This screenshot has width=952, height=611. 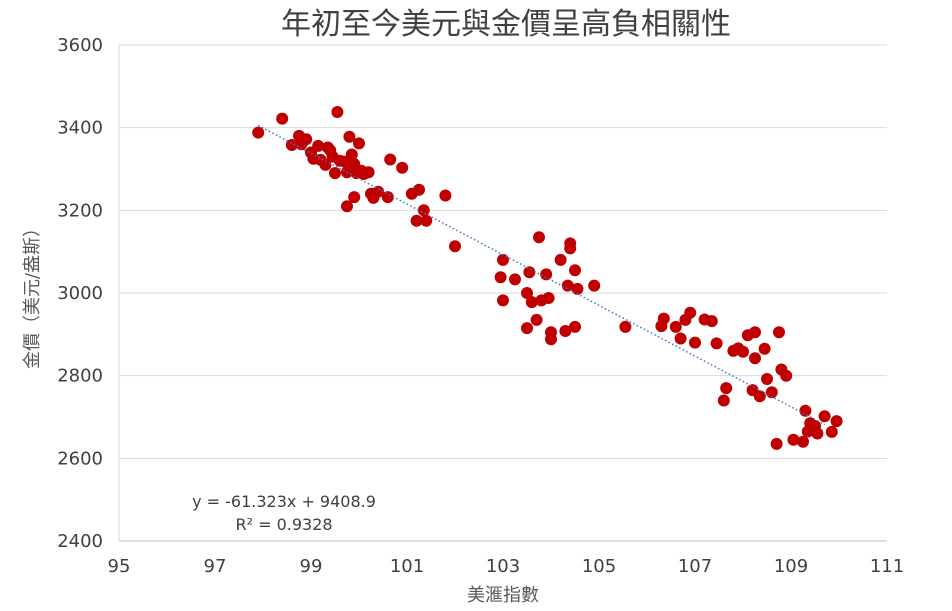 What do you see at coordinates (80, 458) in the screenshot?
I see `y-tick-label: 2600` at bounding box center [80, 458].